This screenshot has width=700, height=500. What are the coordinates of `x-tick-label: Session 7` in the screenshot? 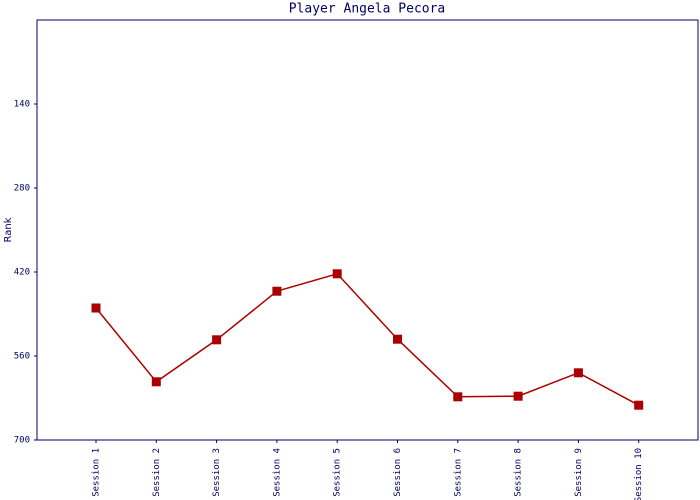 It's located at (458, 472).